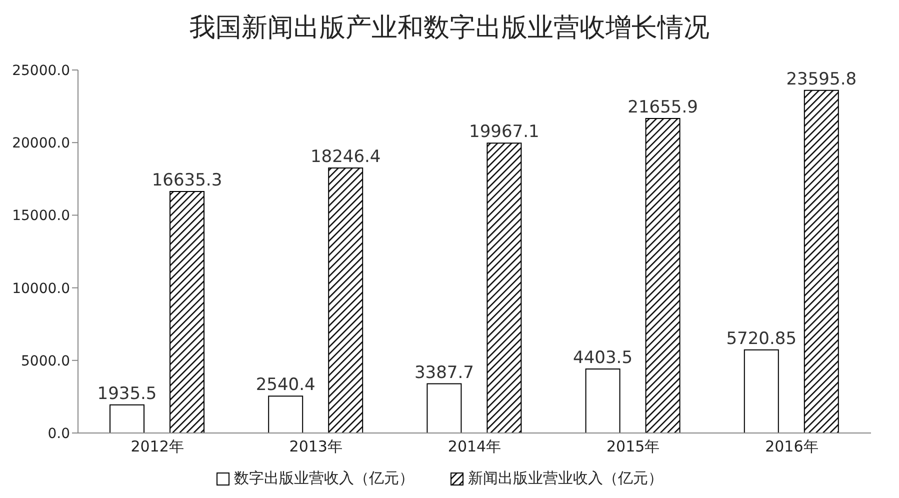  Describe the element at coordinates (444, 372) in the screenshot. I see `data-label: 3387.7` at that location.